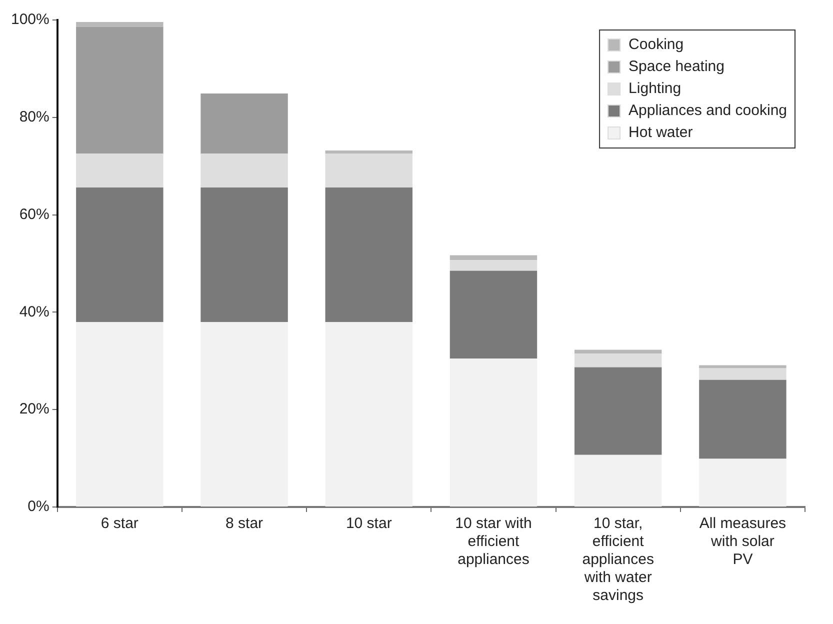 This screenshot has height=624, width=833. I want to click on x-tick-label: 6 star, so click(119, 523).